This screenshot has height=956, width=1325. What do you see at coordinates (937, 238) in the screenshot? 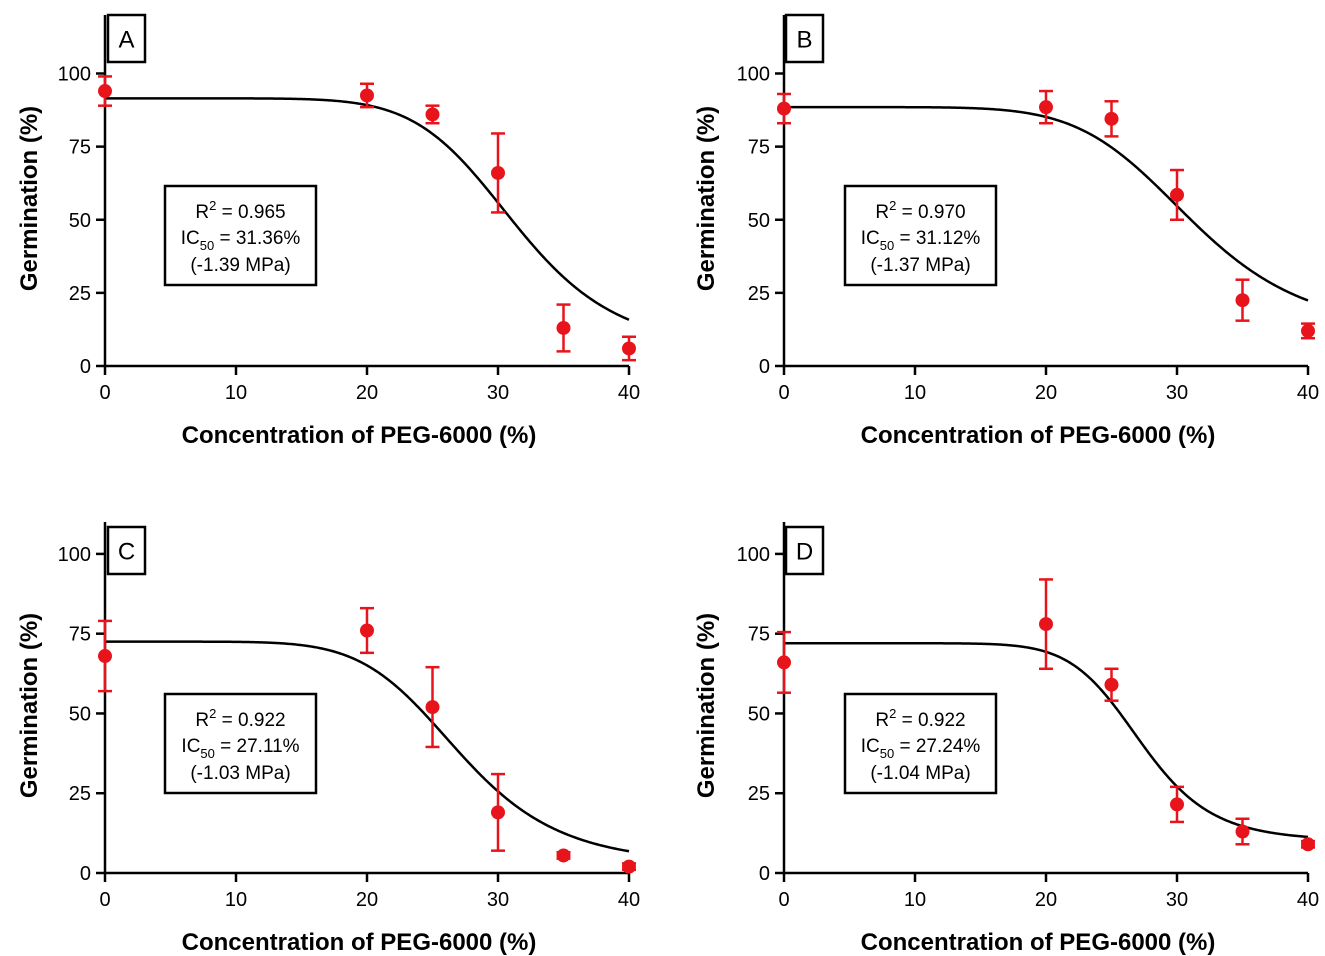
I see `ic50-value: = 31.12%` at bounding box center [937, 238].